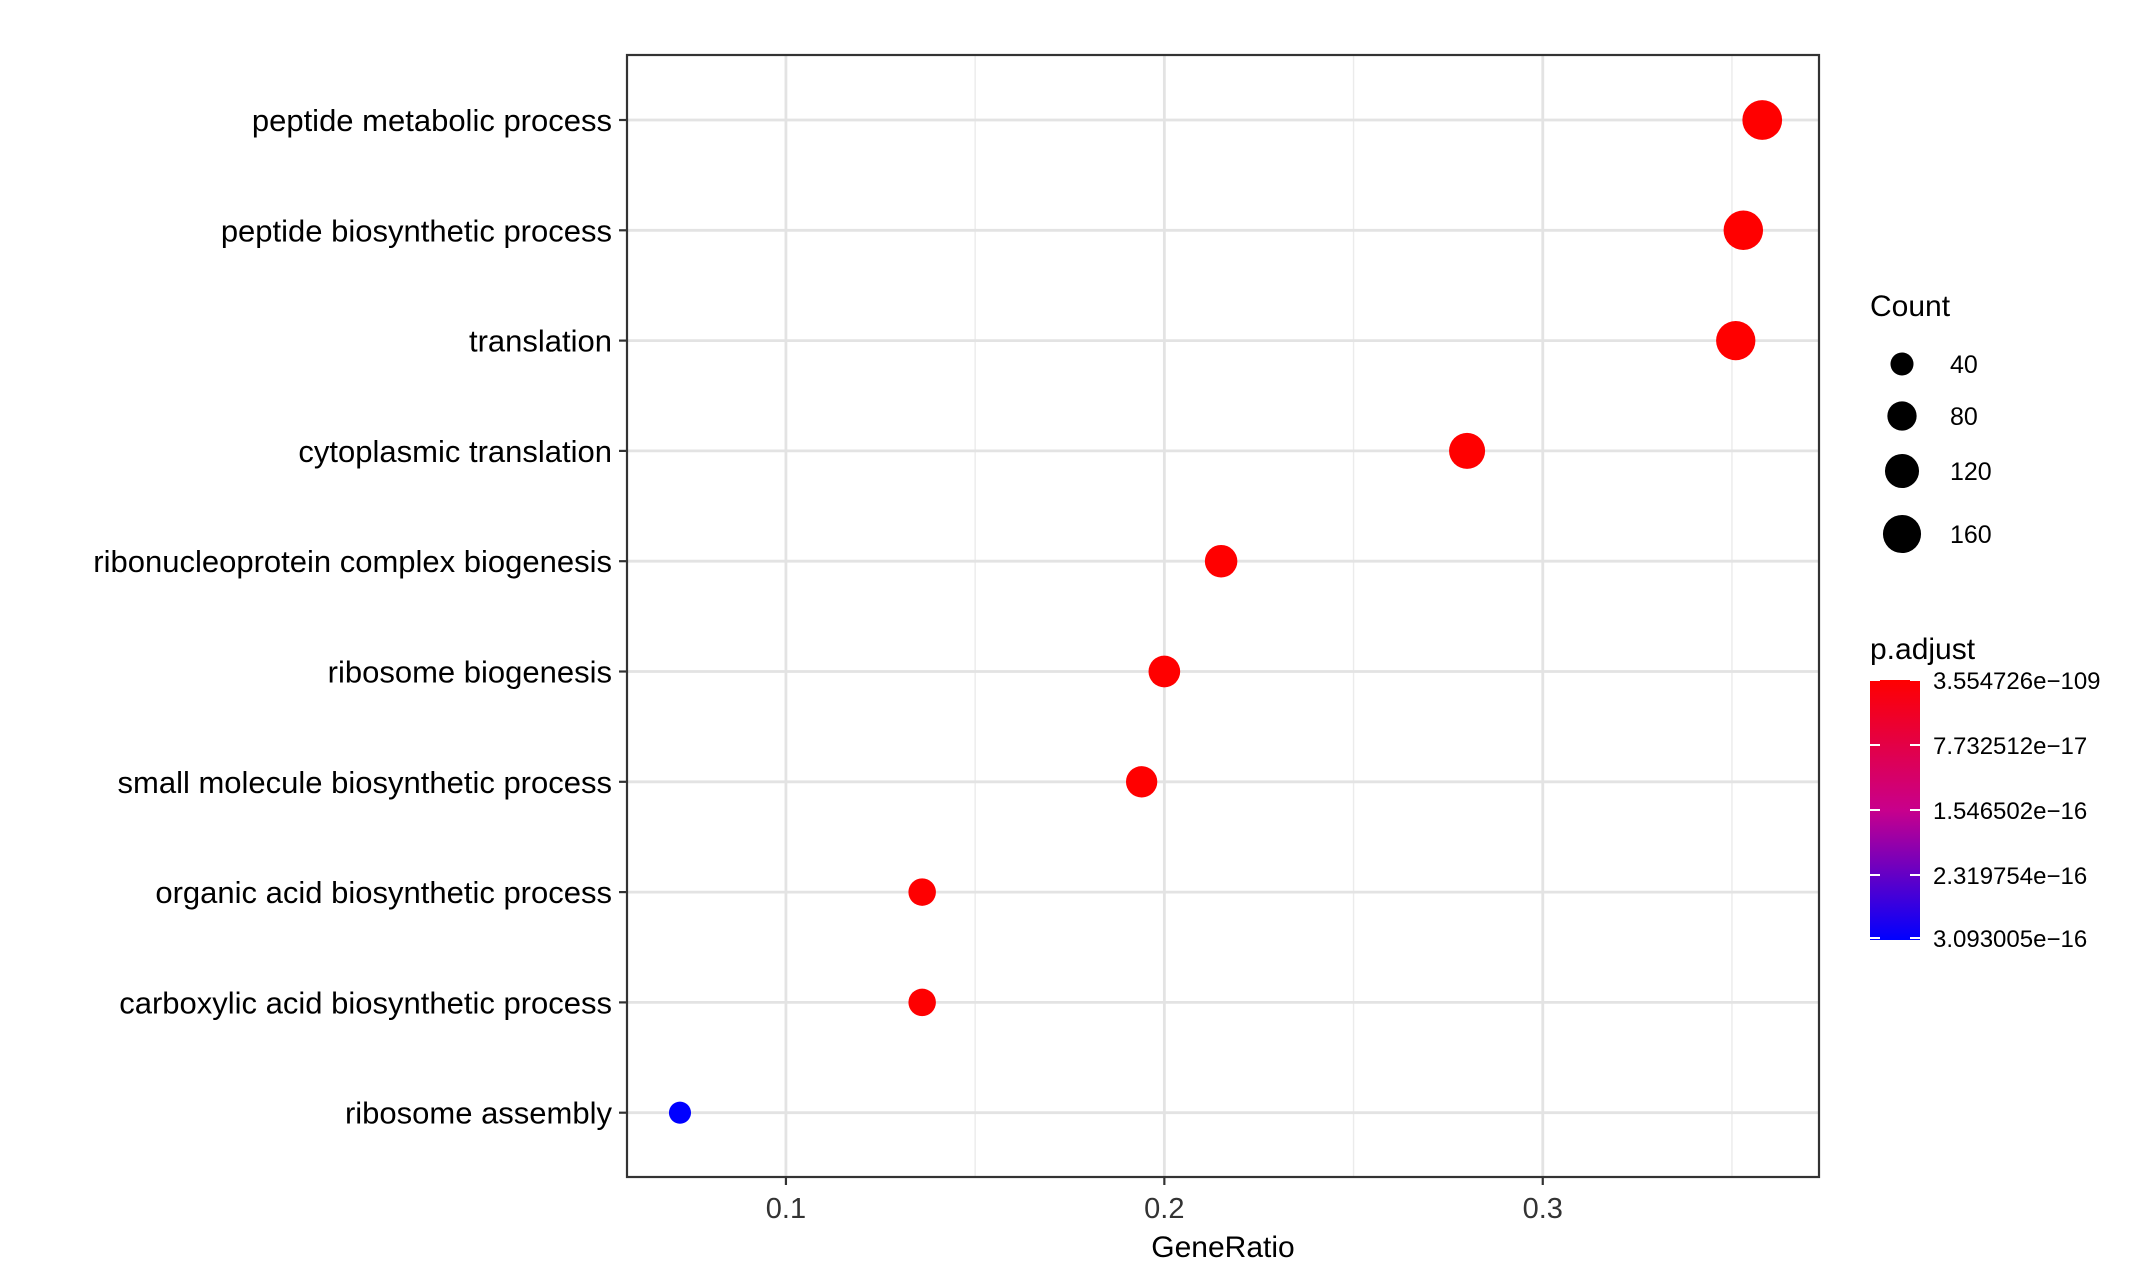 The height and width of the screenshot is (1268, 2129). I want to click on color-legend-label: 7.732512e−17, so click(2010, 746).